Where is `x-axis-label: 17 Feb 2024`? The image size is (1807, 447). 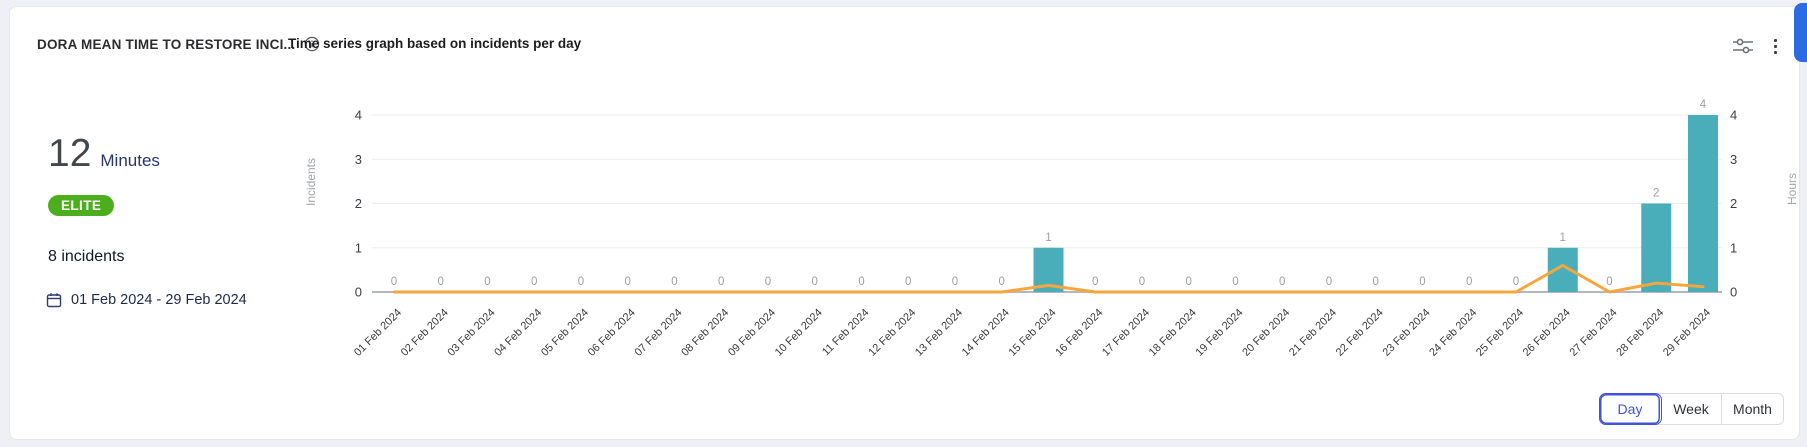 x-axis-label: 17 Feb 2024 is located at coordinates (1126, 333).